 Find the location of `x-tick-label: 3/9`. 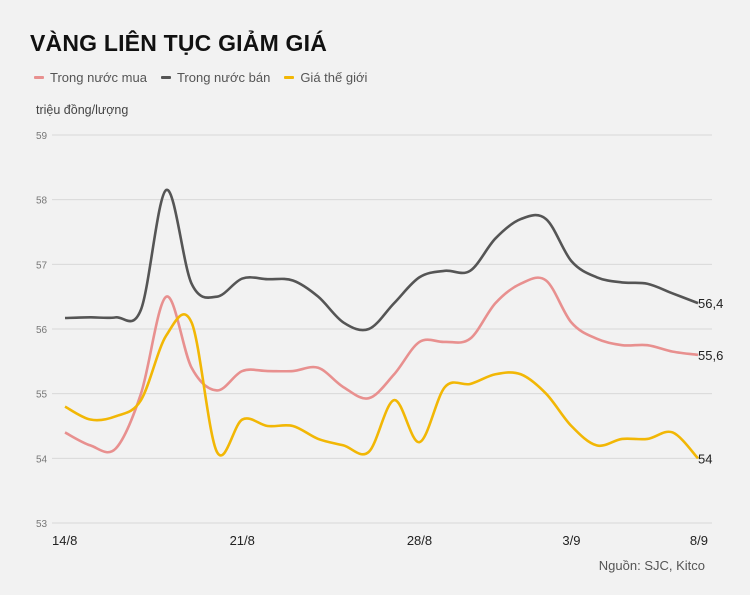

x-tick-label: 3/9 is located at coordinates (571, 540).